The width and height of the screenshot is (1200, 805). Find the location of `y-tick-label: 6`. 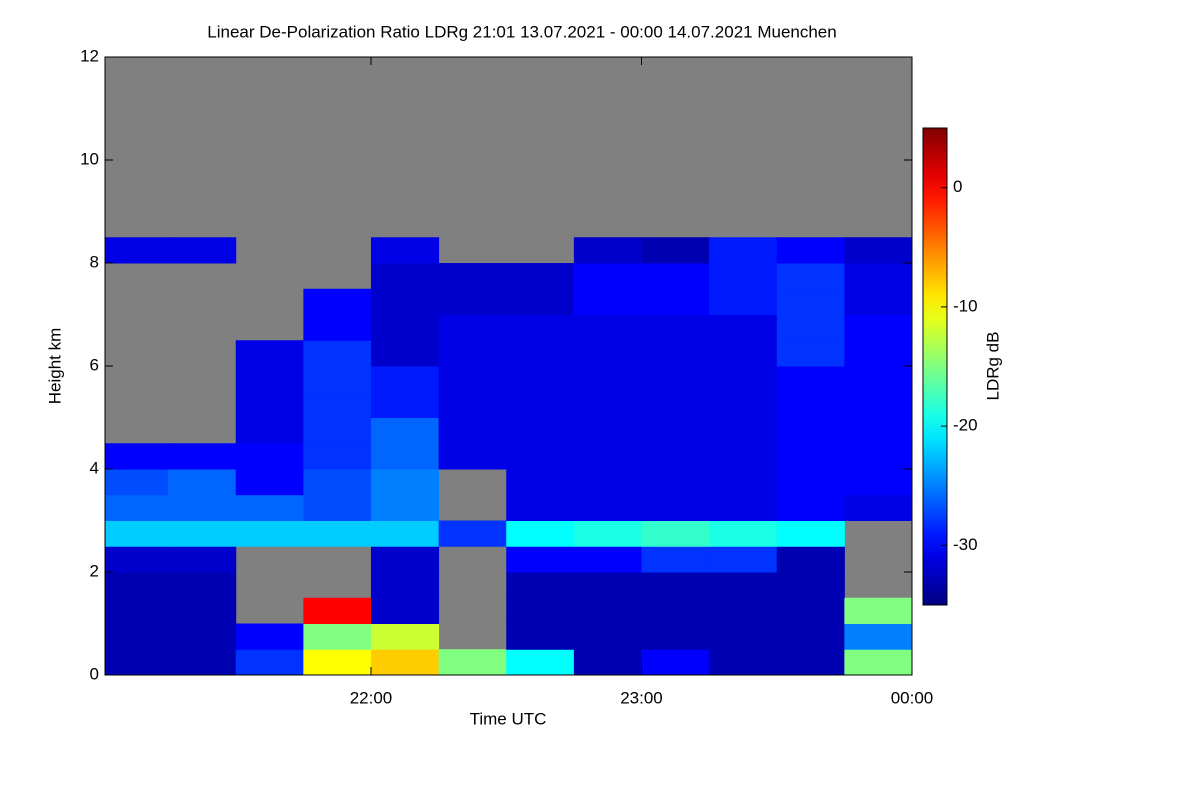

y-tick-label: 6 is located at coordinates (94, 364).